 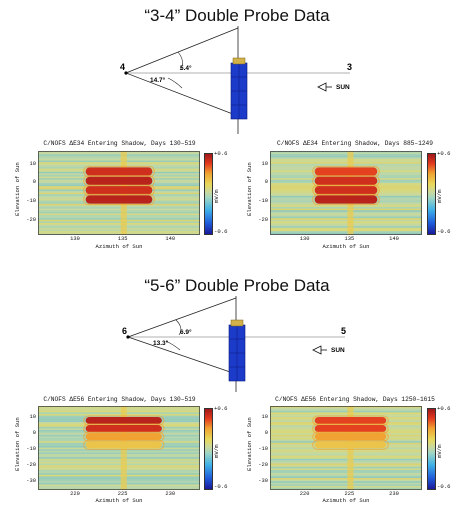 What do you see at coordinates (338, 350) in the screenshot?
I see `sun-label: SUN` at bounding box center [338, 350].